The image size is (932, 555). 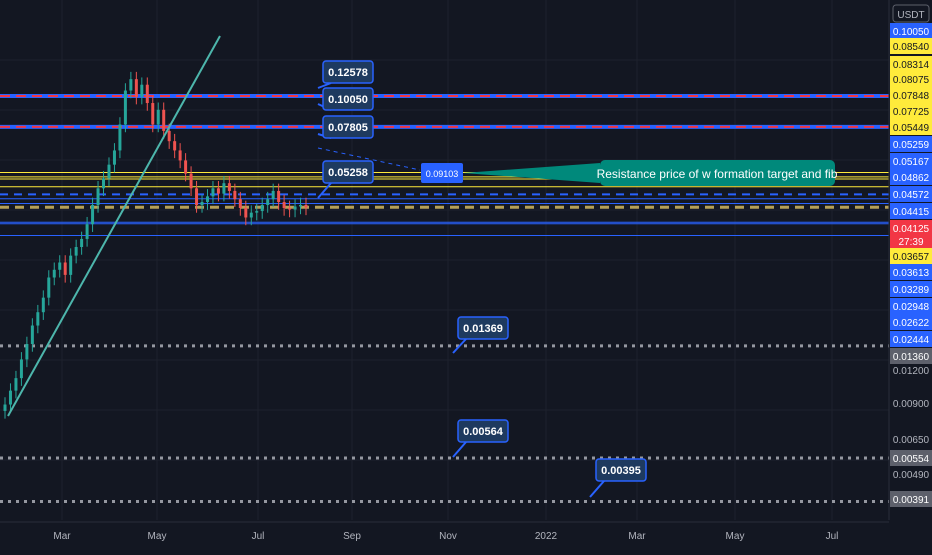 I want to click on annotation-box, so click(x=717, y=173).